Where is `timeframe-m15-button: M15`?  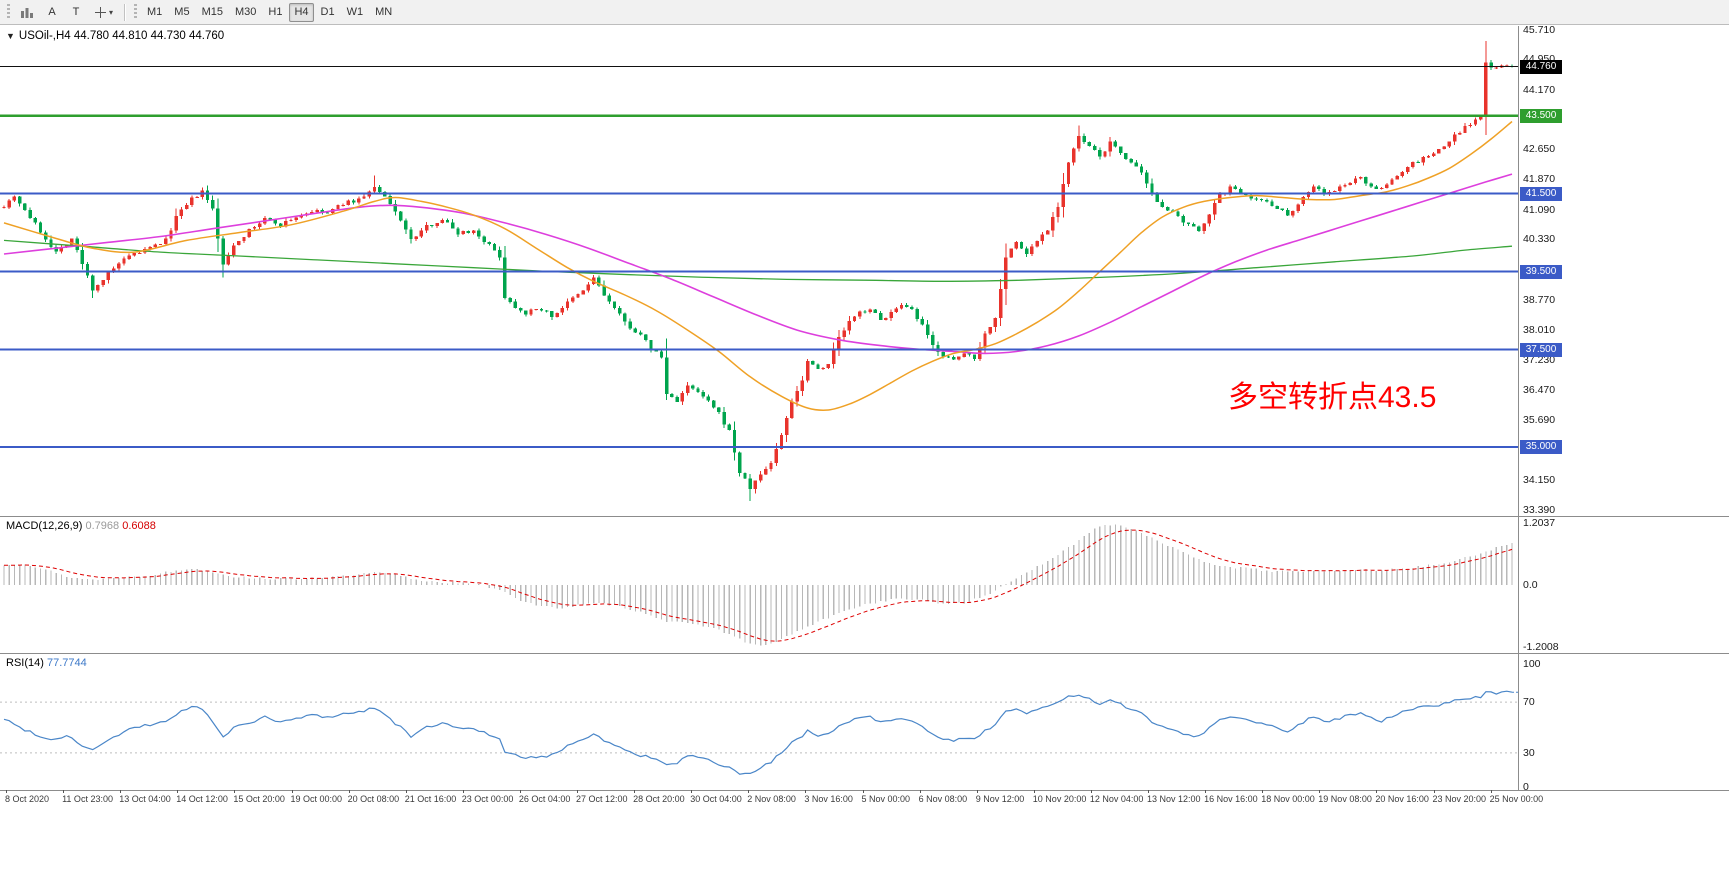
timeframe-m15-button: M15 is located at coordinates (212, 12).